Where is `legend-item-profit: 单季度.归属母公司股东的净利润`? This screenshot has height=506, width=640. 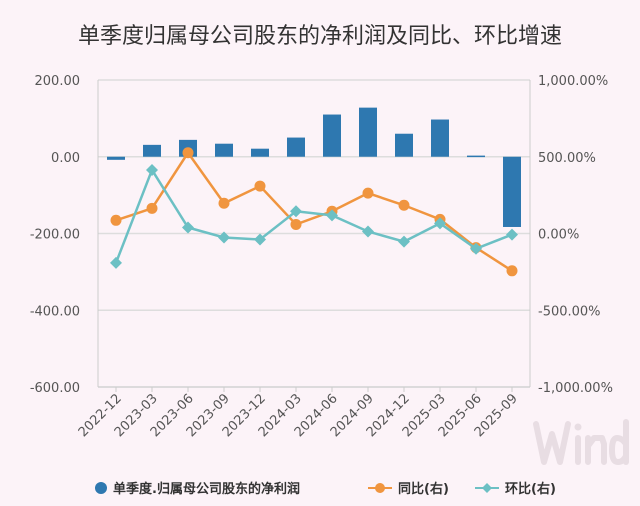
legend-item-profit: 单季度.归属母公司股东的净利润 is located at coordinates (197, 487).